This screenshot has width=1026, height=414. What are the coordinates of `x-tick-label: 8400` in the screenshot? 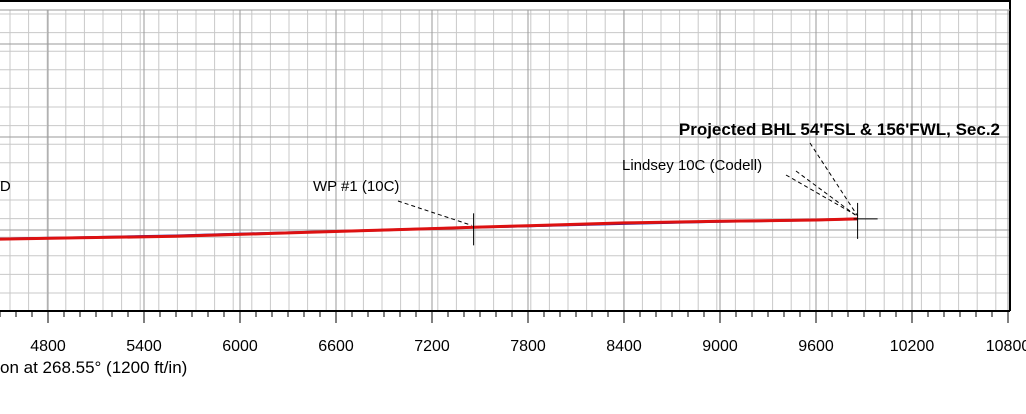 It's located at (624, 346).